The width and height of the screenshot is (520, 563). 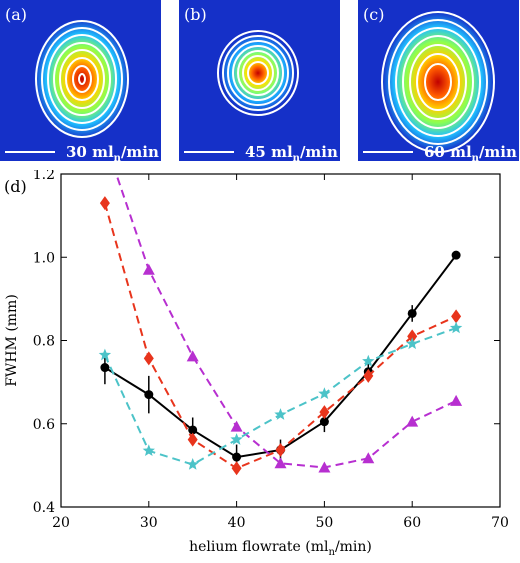 I want to click on panel-label: (b), so click(x=195, y=14).